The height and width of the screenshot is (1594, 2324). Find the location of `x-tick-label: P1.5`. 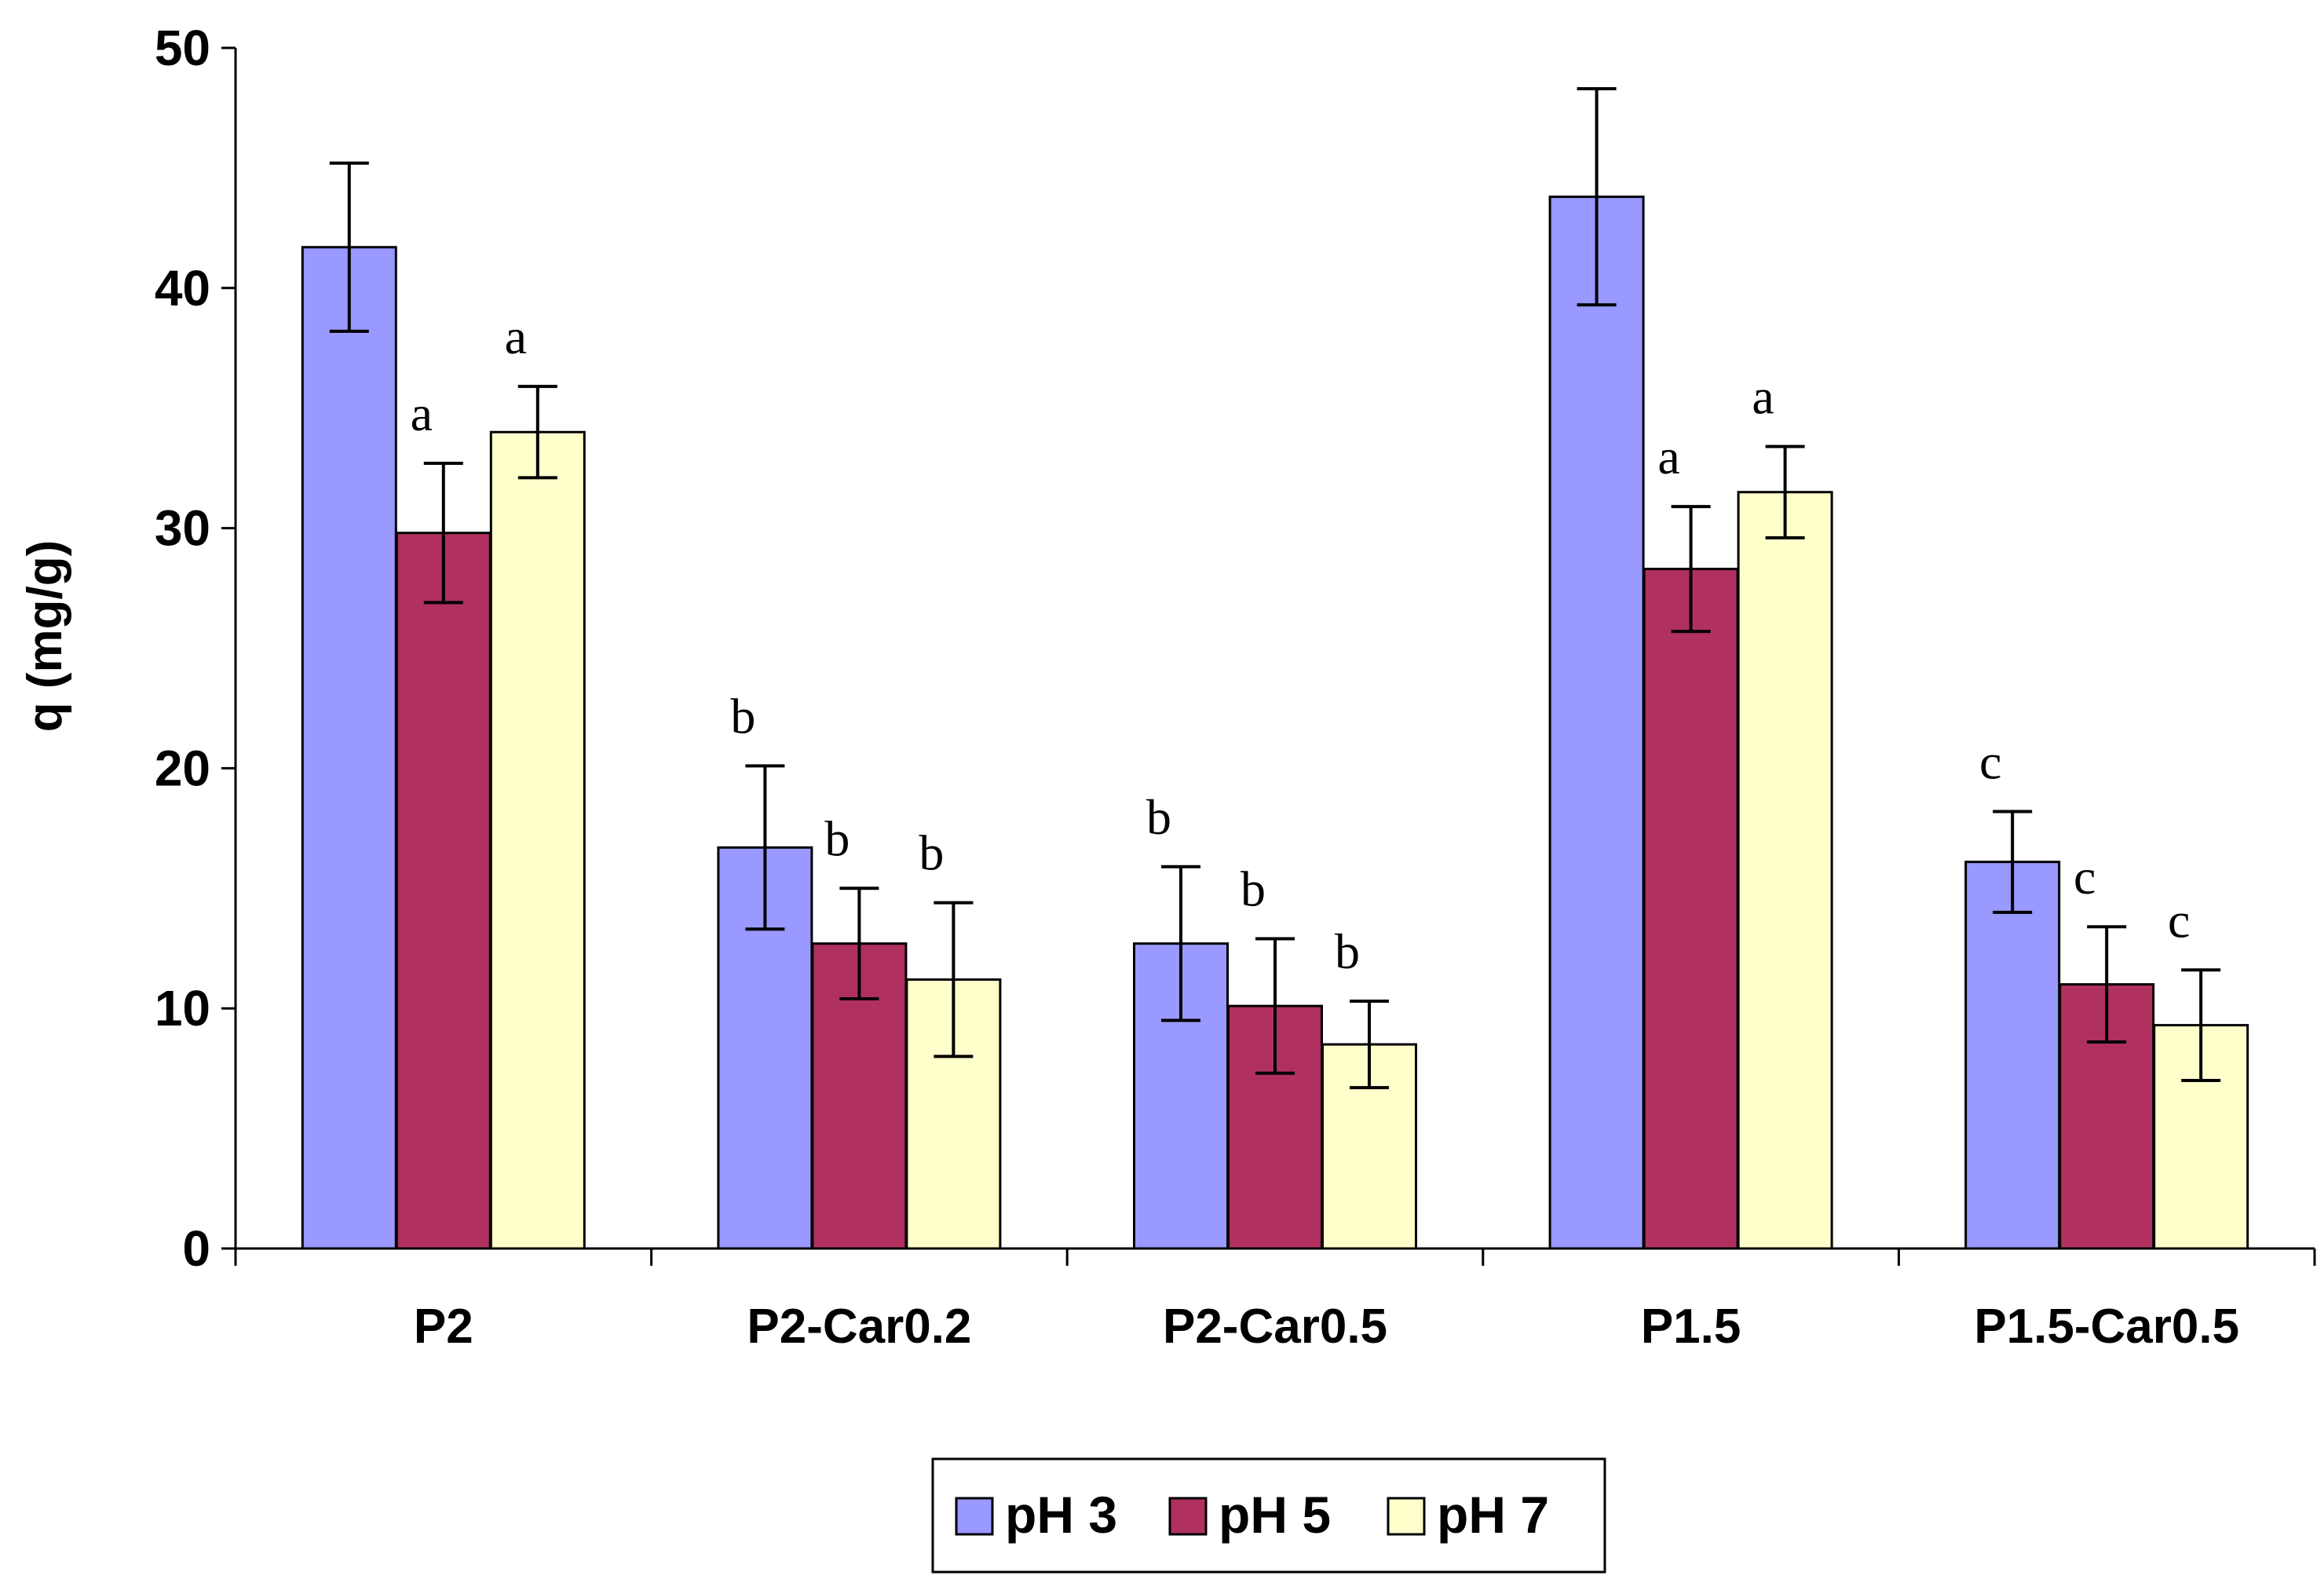

x-tick-label: P1.5 is located at coordinates (1691, 1327).